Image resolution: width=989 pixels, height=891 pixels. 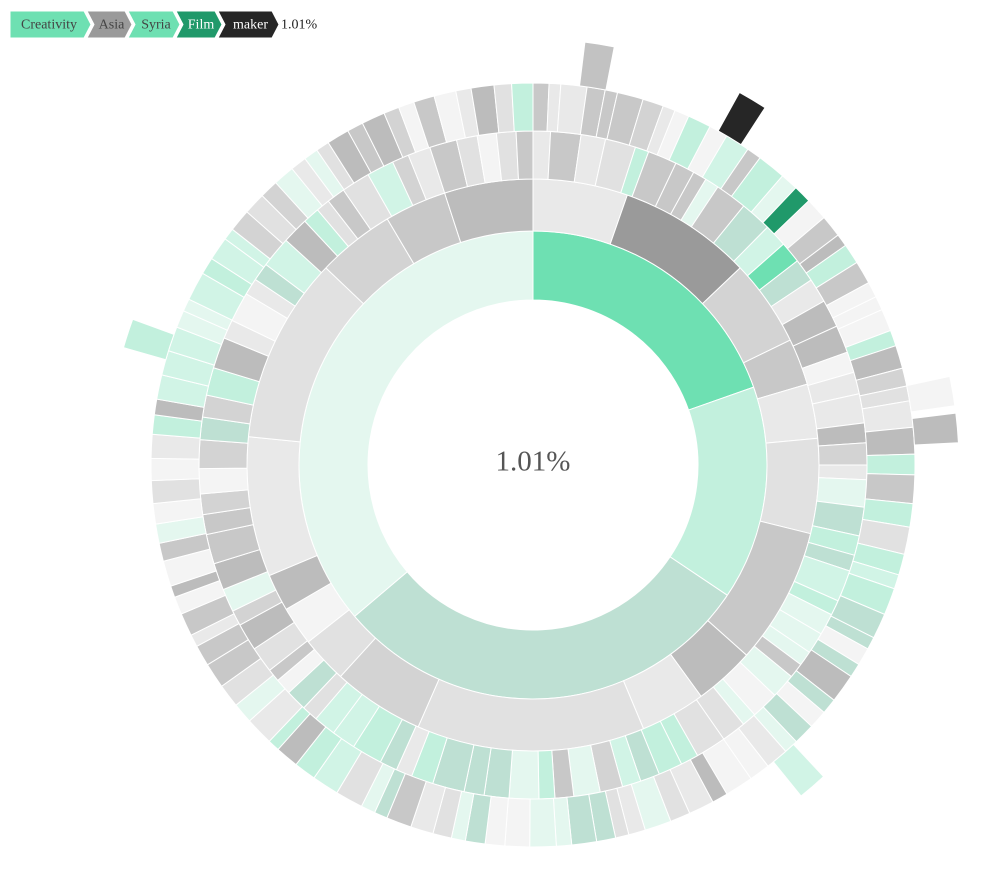 I want to click on breadcrumb-label: Asia, so click(x=112, y=25).